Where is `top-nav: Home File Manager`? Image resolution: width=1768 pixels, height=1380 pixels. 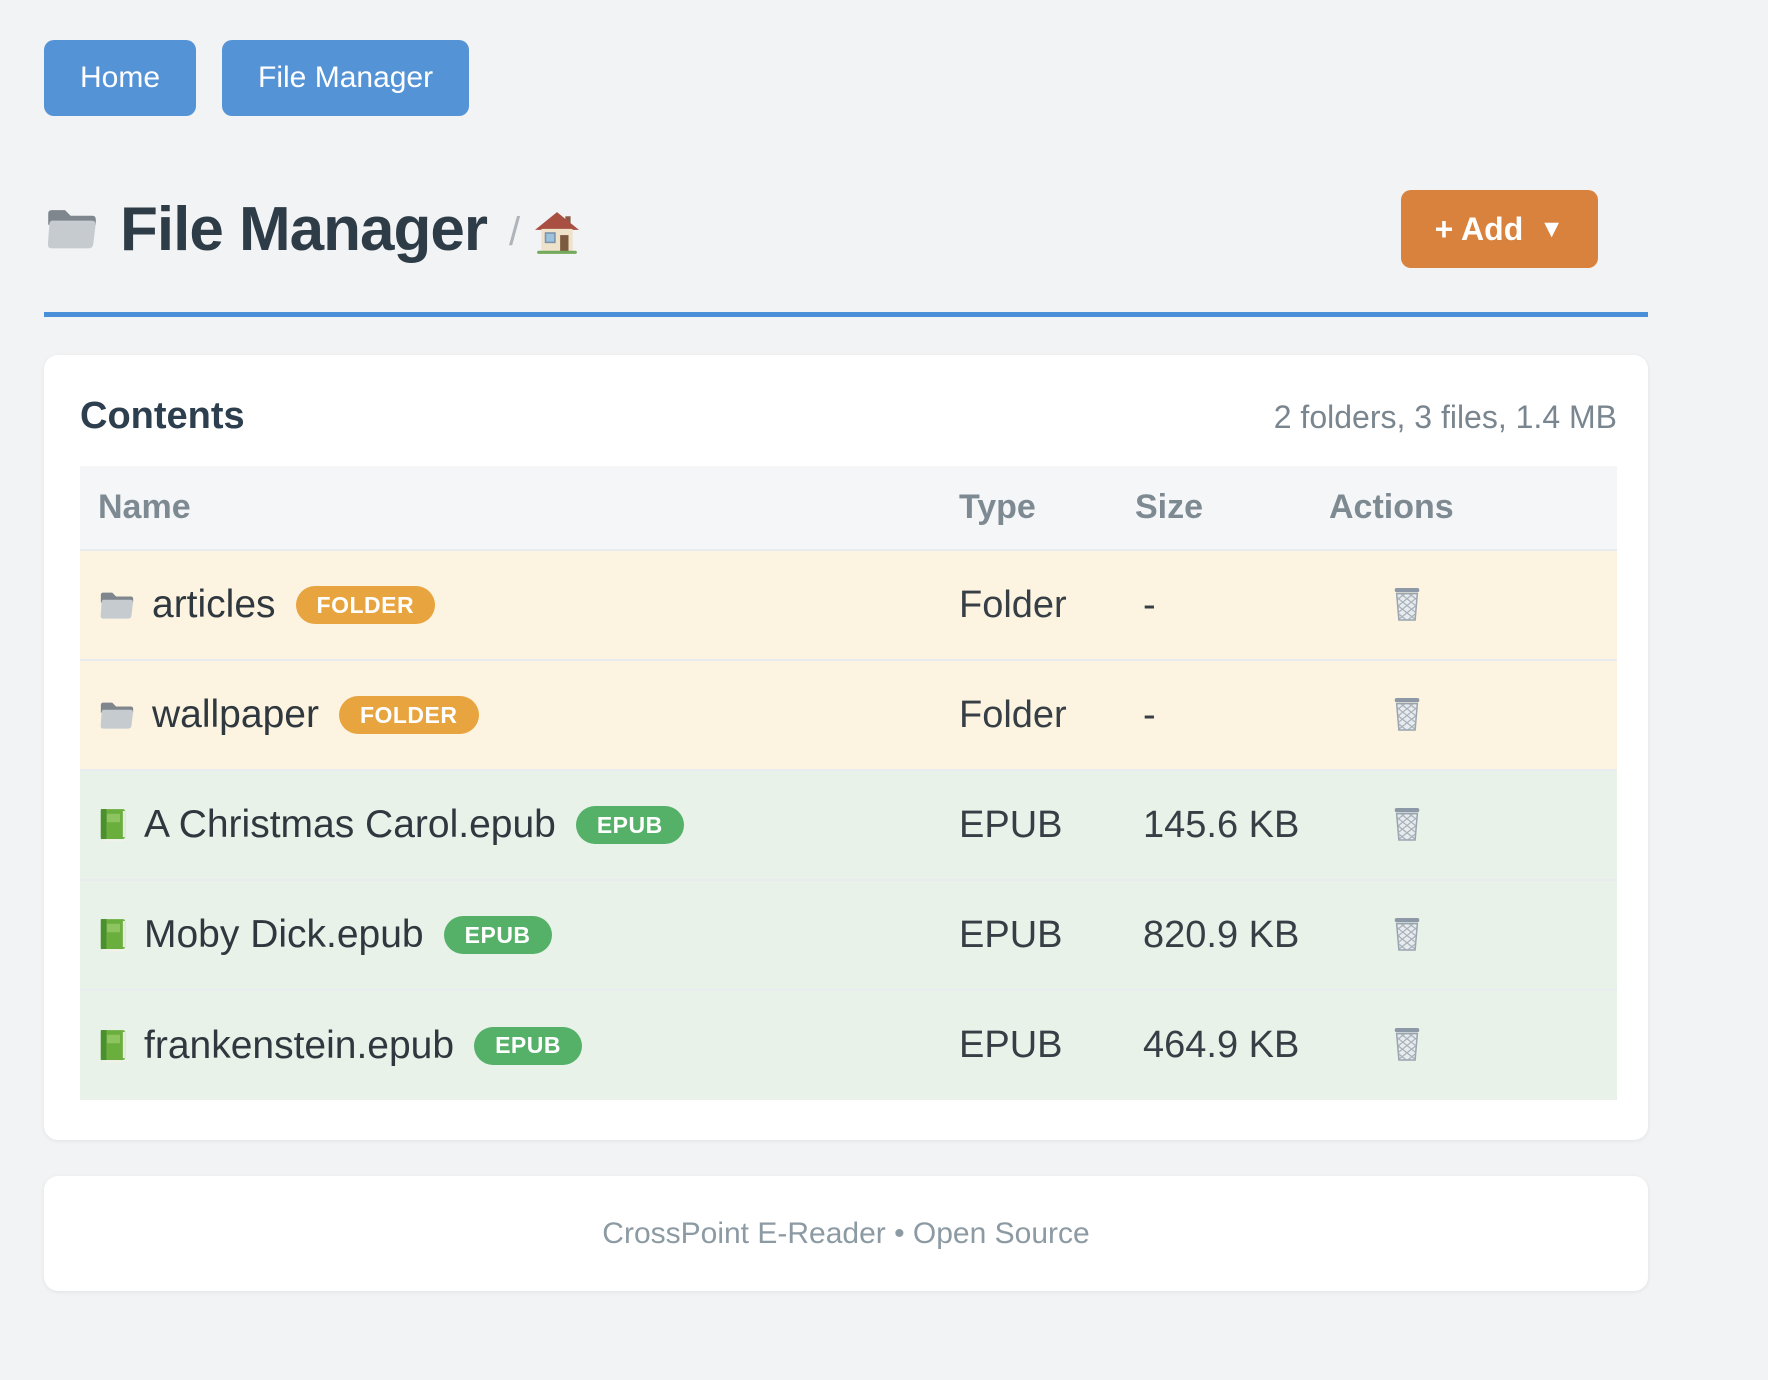 top-nav: Home File Manager is located at coordinates (846, 78).